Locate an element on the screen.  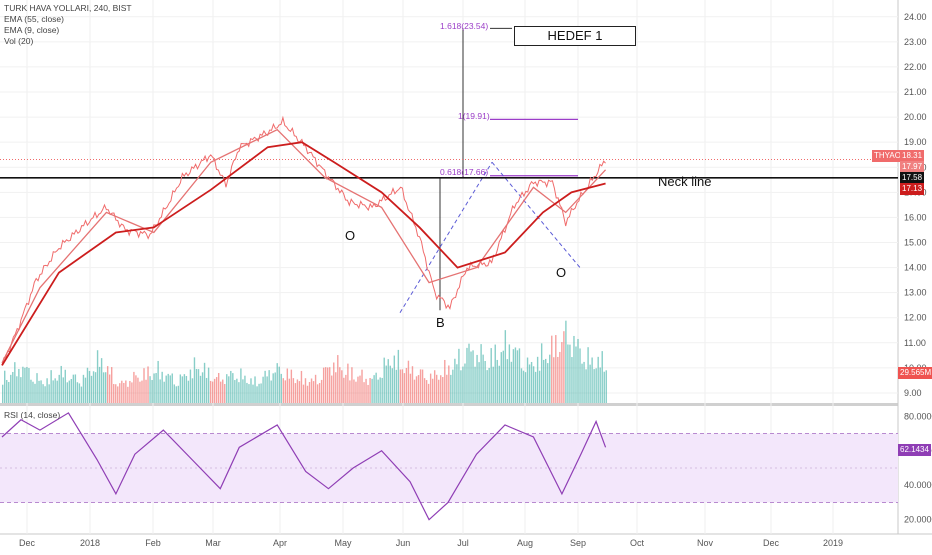
fib-1-label: 1(19.91) is located at coordinates (474, 116).